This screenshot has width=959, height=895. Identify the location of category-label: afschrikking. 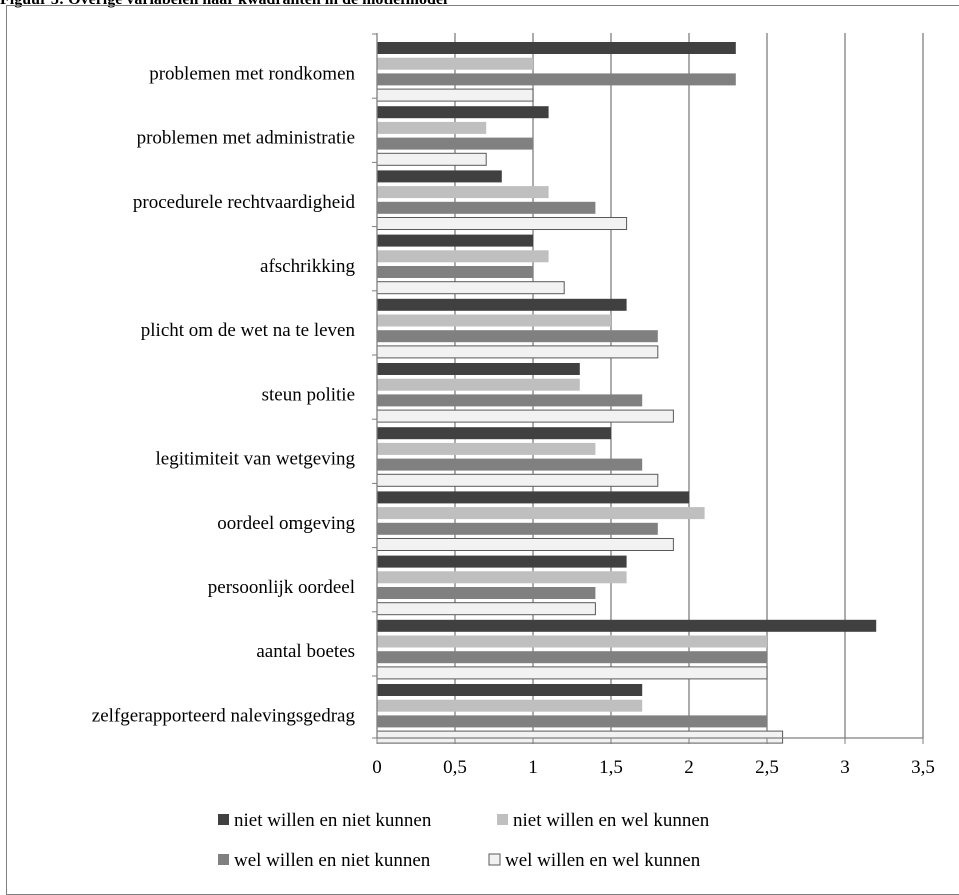
(307, 266).